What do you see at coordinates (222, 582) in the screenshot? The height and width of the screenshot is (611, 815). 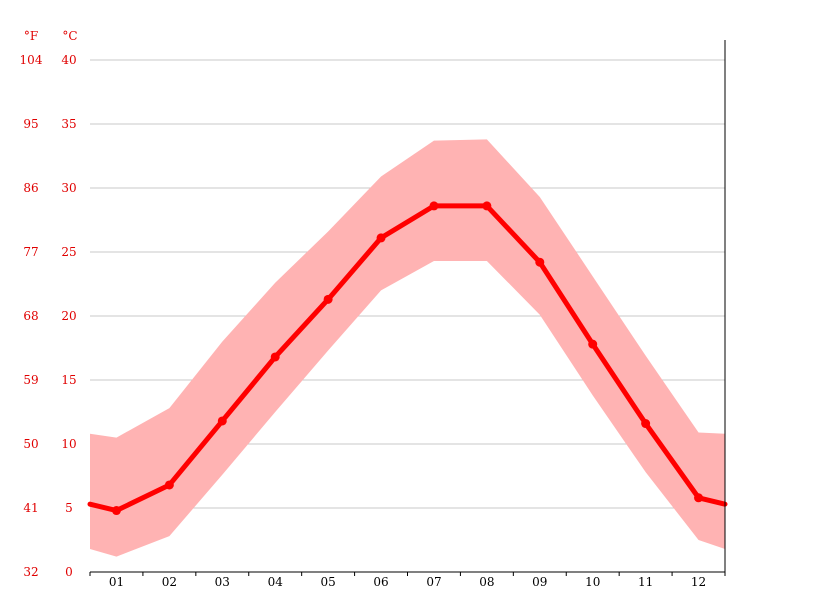 I see `x-tick-label: 03` at bounding box center [222, 582].